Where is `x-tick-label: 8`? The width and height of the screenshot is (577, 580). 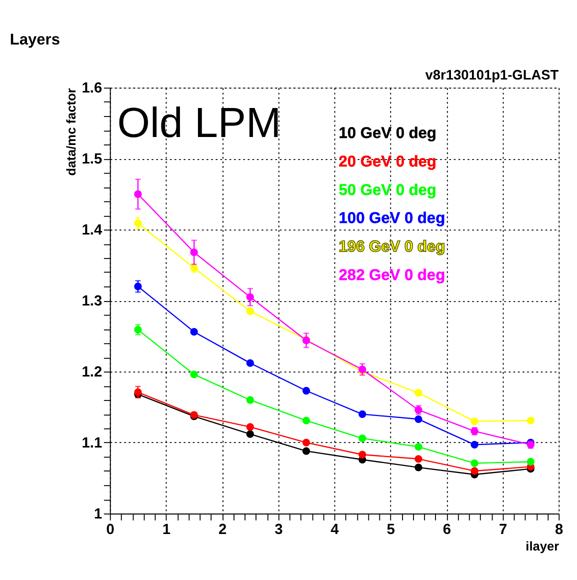 x-tick-label: 8 is located at coordinates (559, 530).